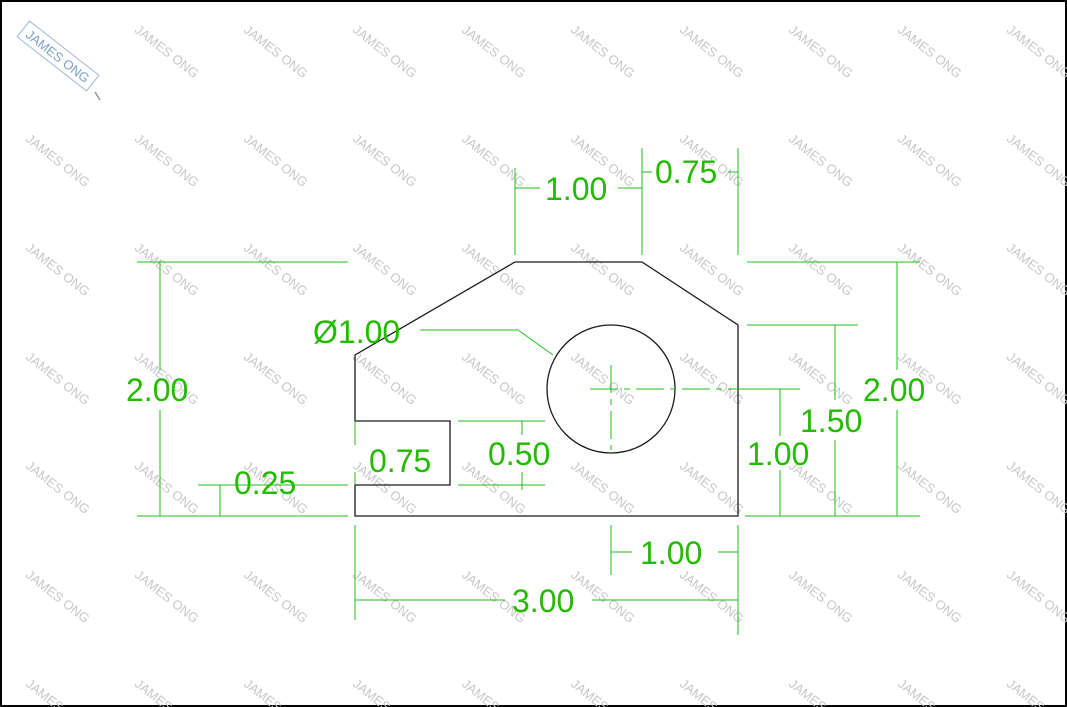 The height and width of the screenshot is (707, 1067). What do you see at coordinates (97, 96) in the screenshot?
I see `watermark-stamp-mark` at bounding box center [97, 96].